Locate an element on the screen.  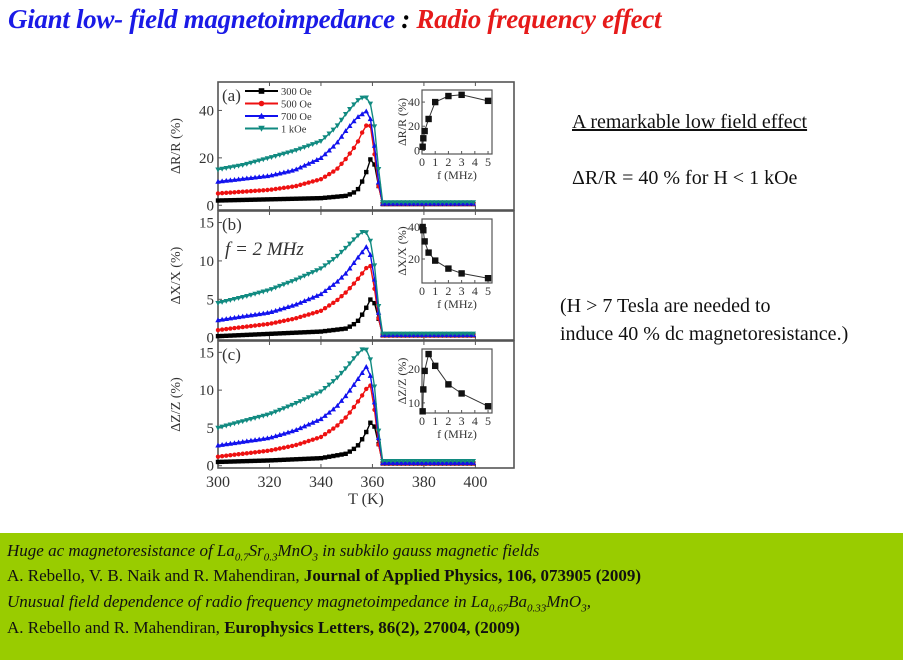
x-tick-label: 360 is located at coordinates (372, 482).